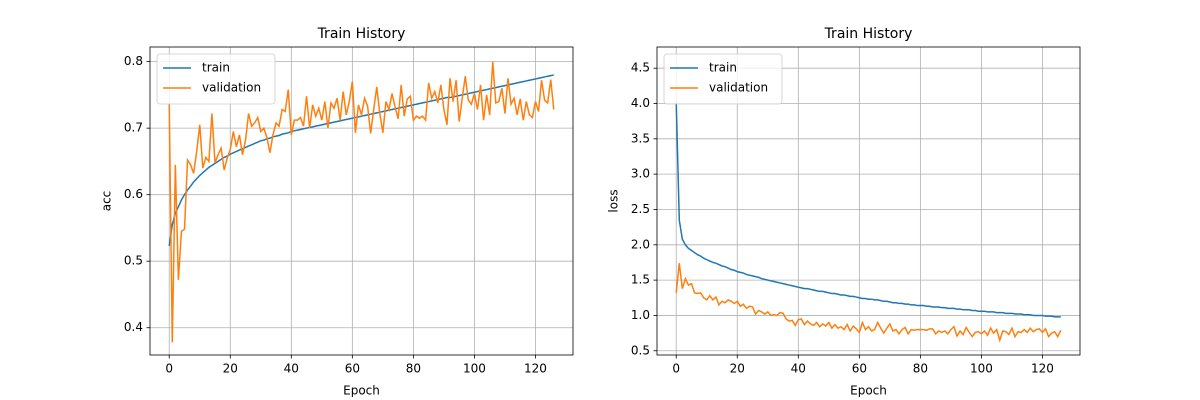 This screenshot has height=400, width=1200. Describe the element at coordinates (640, 138) in the screenshot. I see `y-tick-label: 3.5` at that location.